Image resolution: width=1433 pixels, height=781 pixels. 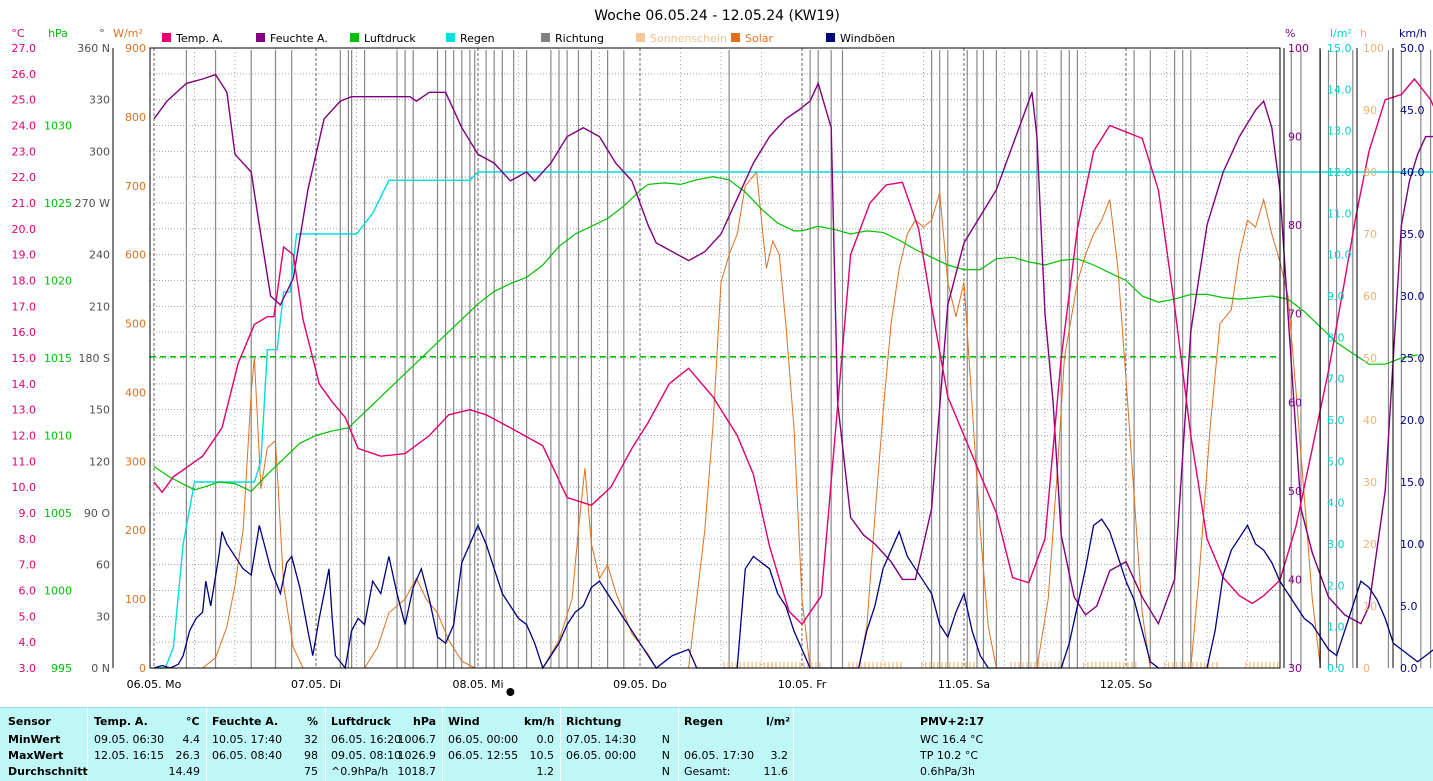 I want to click on temp-tick-label: 24.0, so click(x=24, y=126).